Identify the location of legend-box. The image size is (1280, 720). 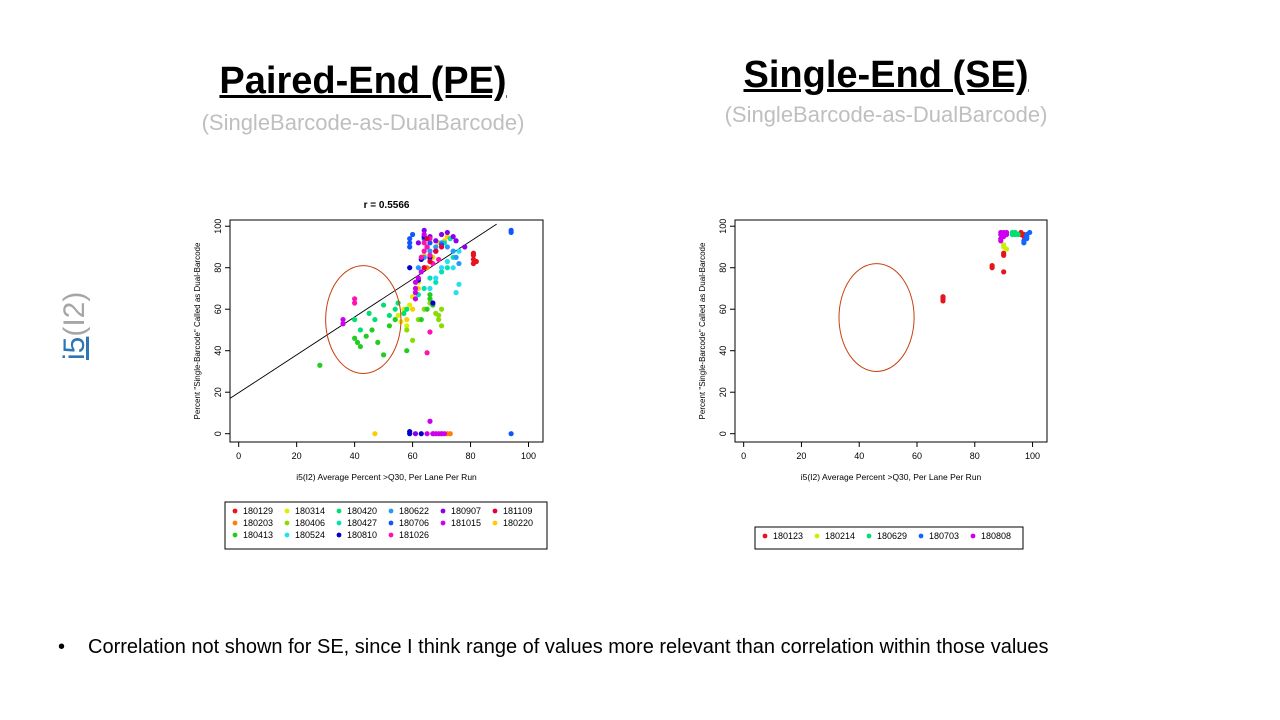
(889, 538).